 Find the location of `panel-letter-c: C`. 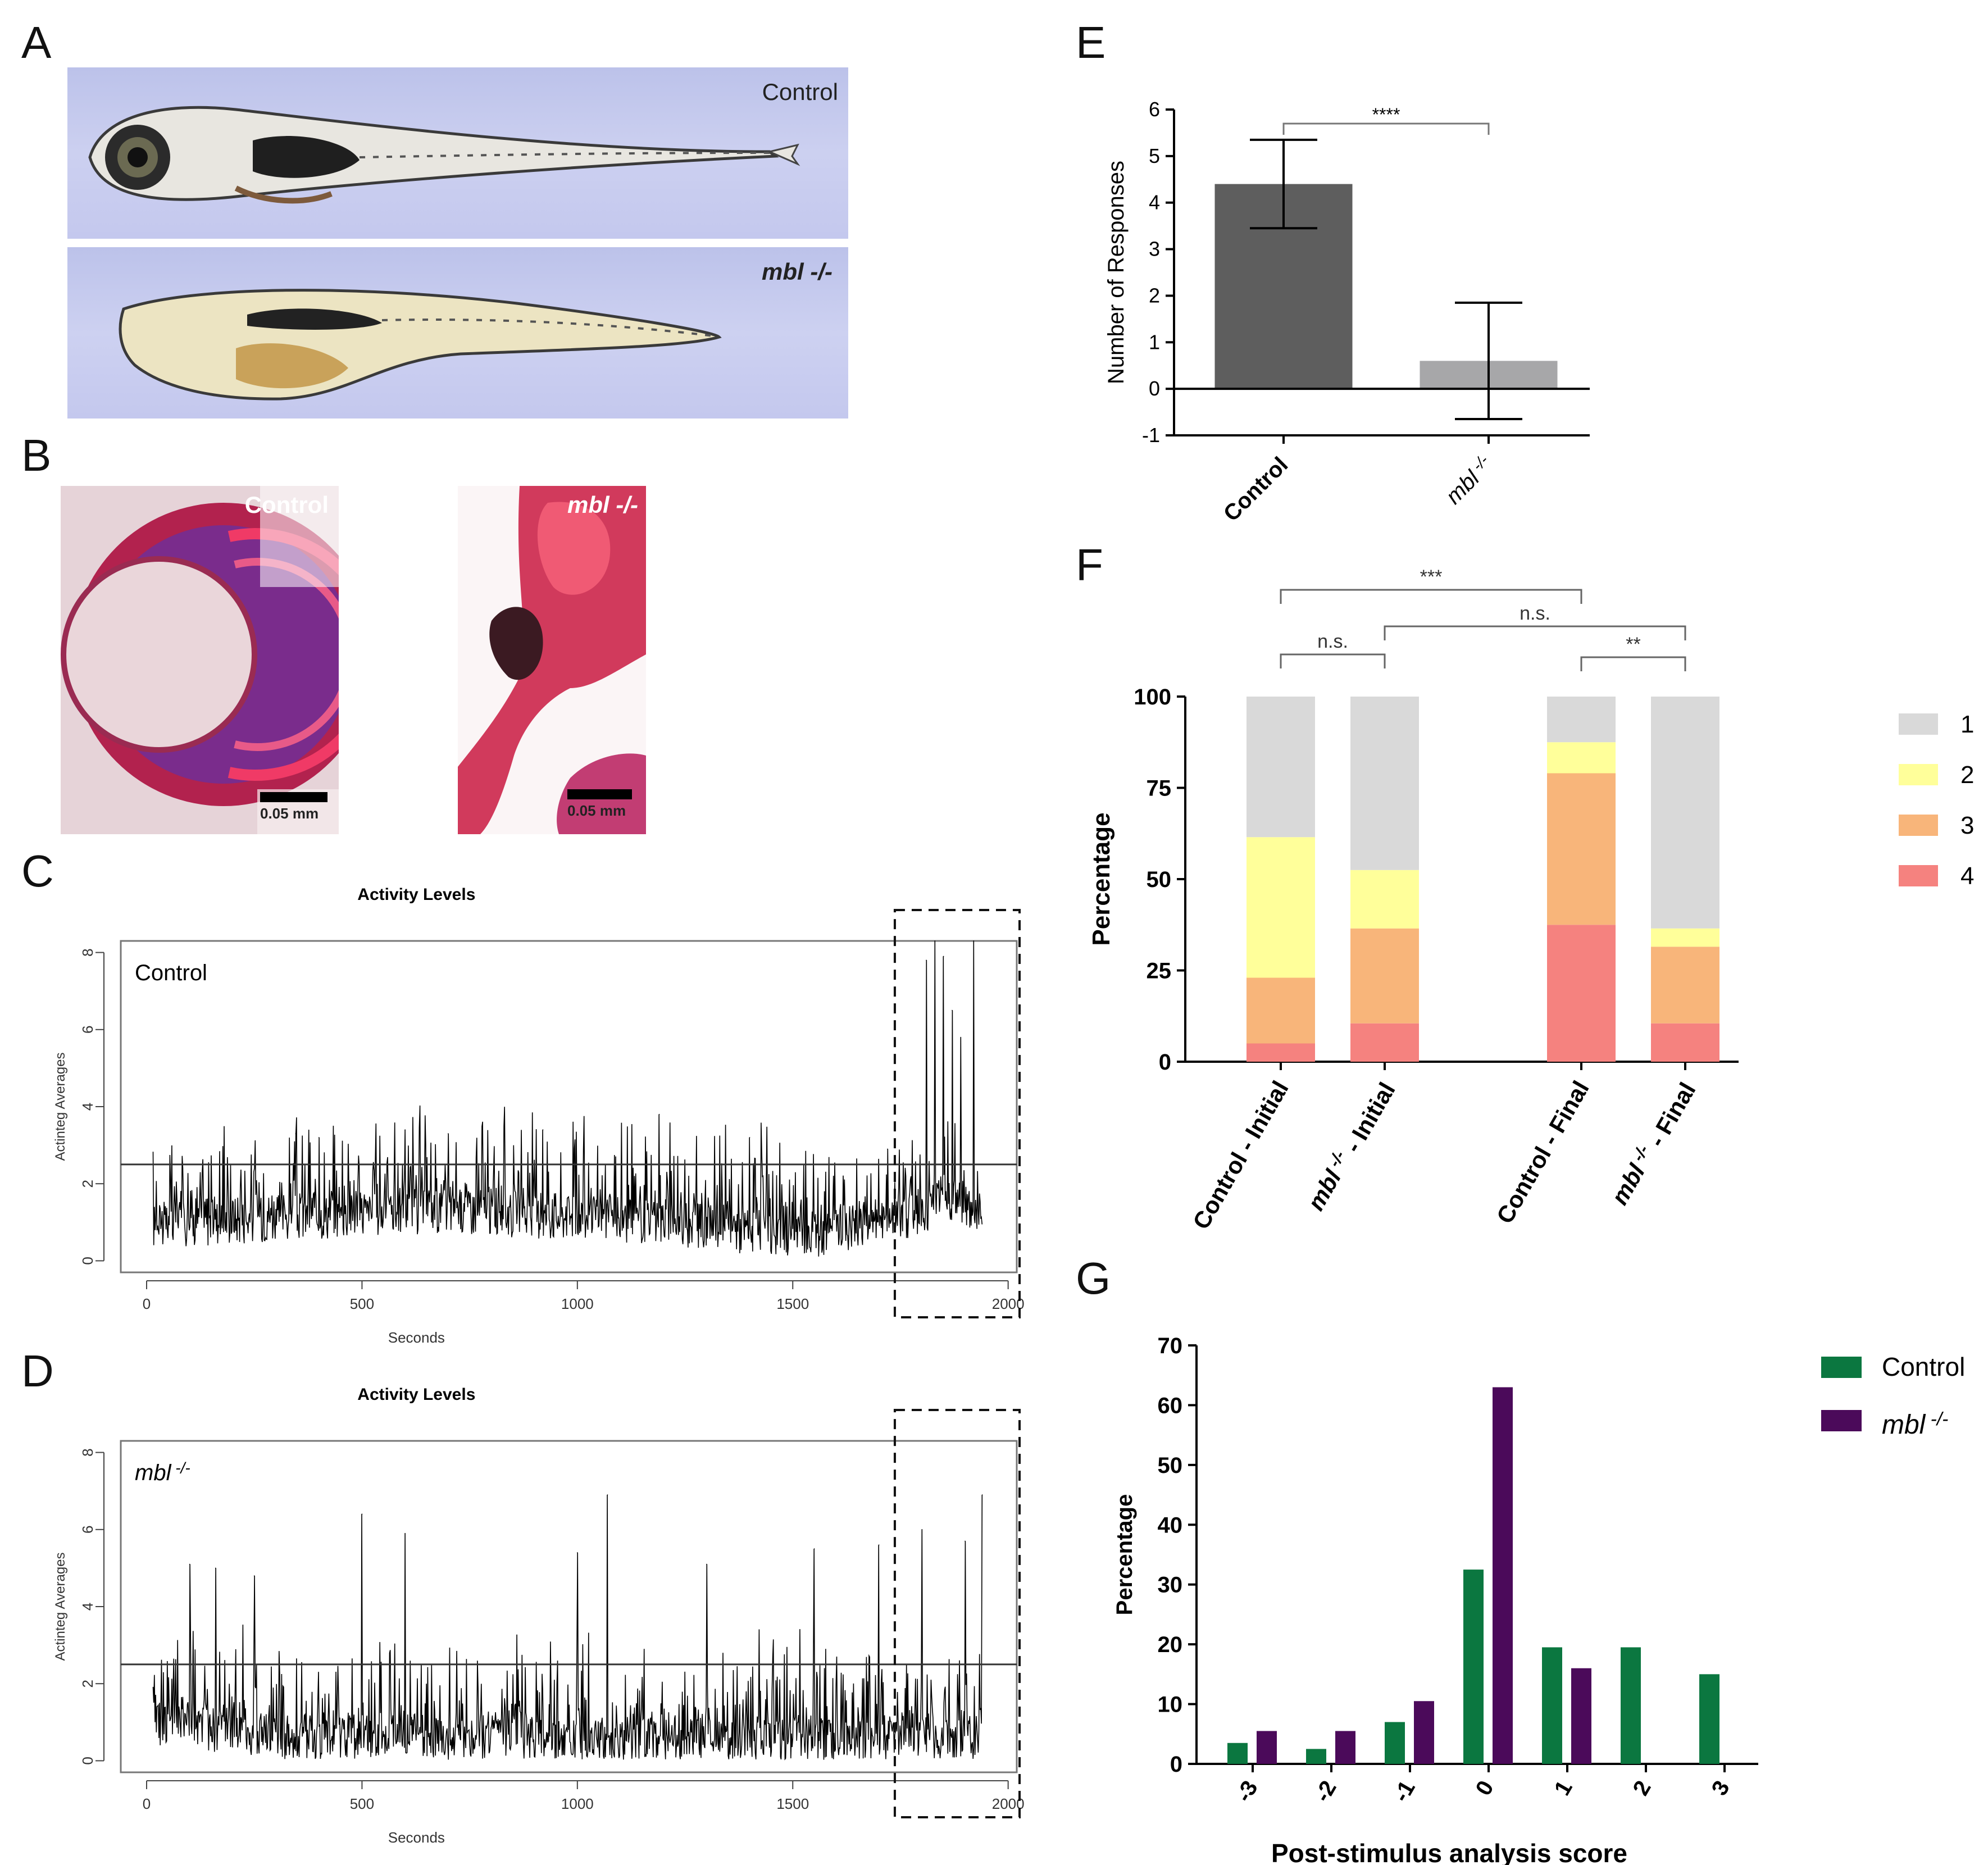

panel-letter-c: C is located at coordinates (37, 871).